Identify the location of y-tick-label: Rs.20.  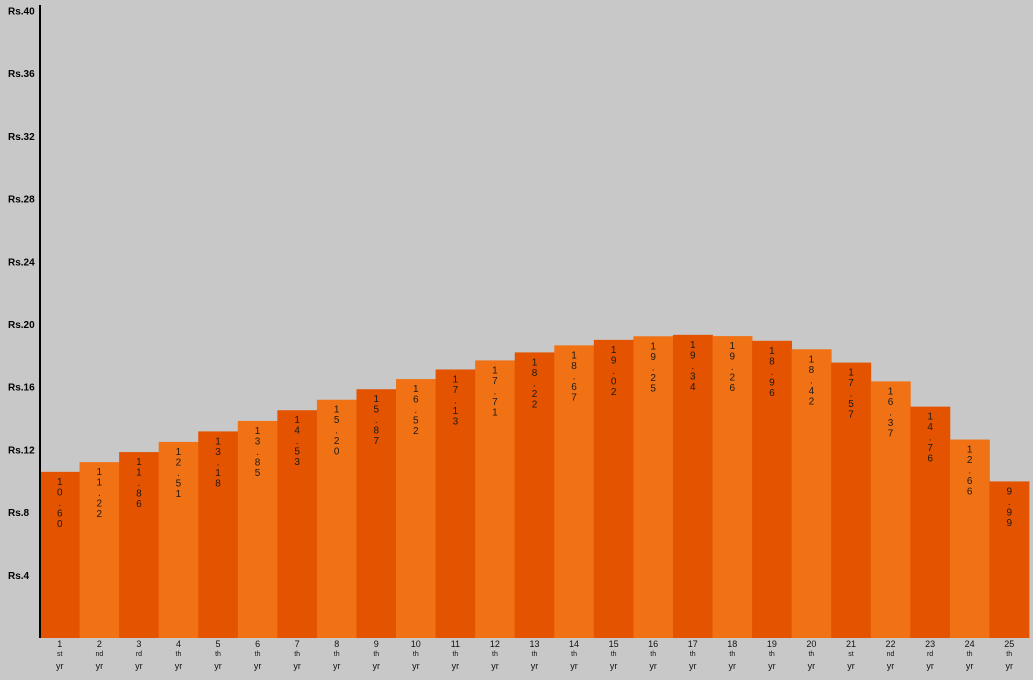
(21, 325).